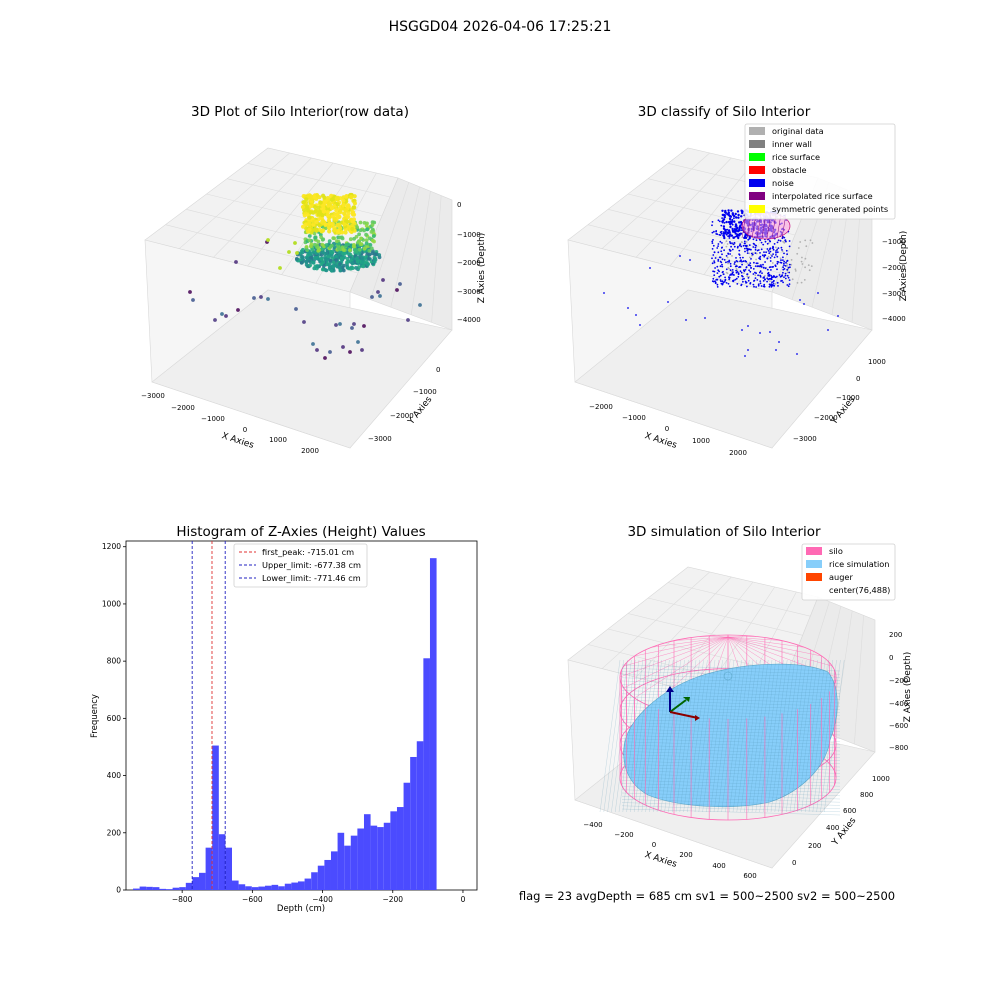 This screenshot has height=1000, width=1000. What do you see at coordinates (469, 292) in the screenshot?
I see `ztick-label: −3000` at bounding box center [469, 292].